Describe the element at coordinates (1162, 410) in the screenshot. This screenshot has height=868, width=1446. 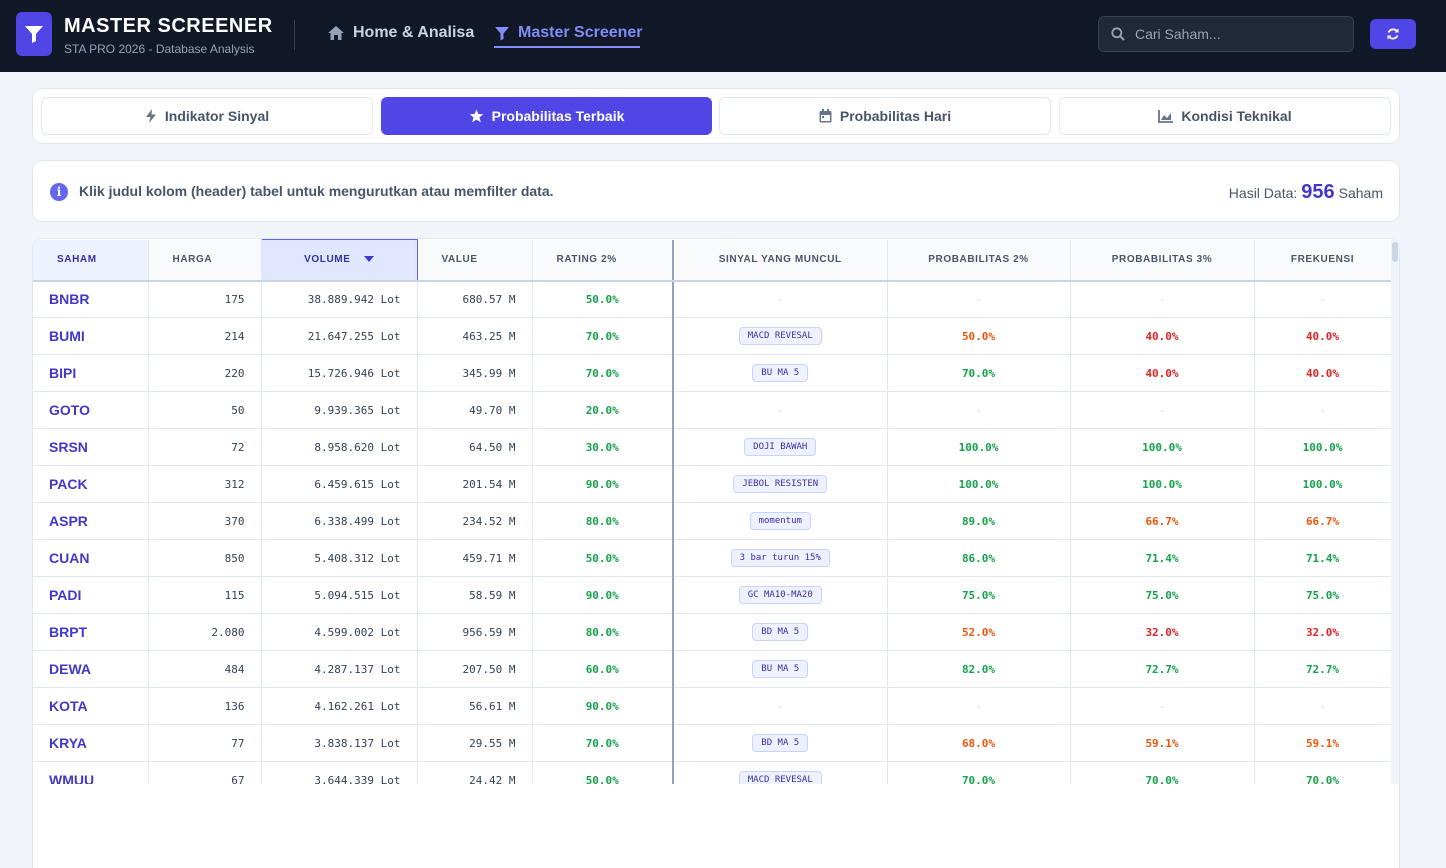
I see `cell-prob3: -` at that location.